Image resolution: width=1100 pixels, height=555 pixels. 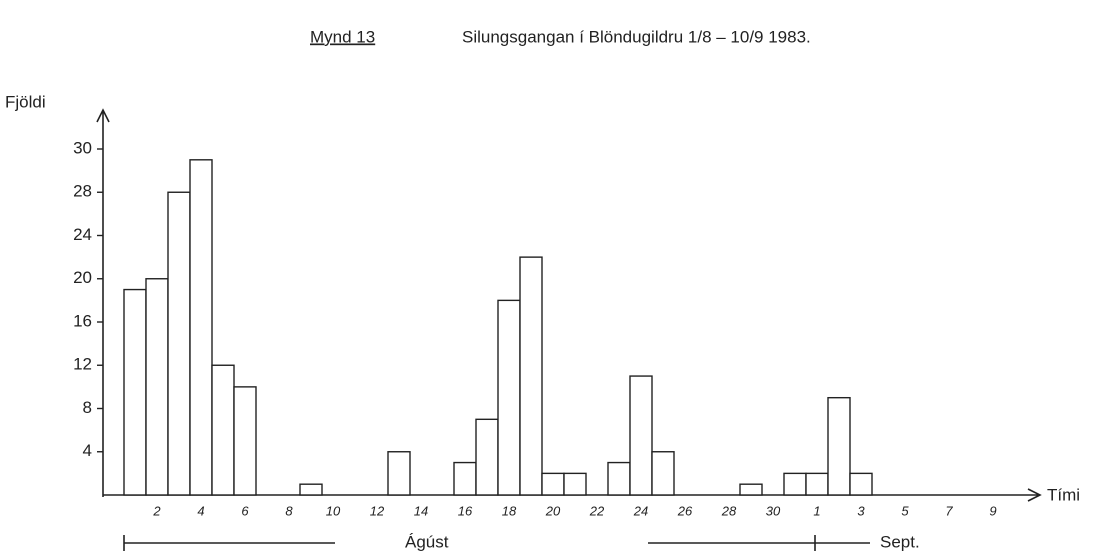 I want to click on august-bracket, so click(x=229, y=543).